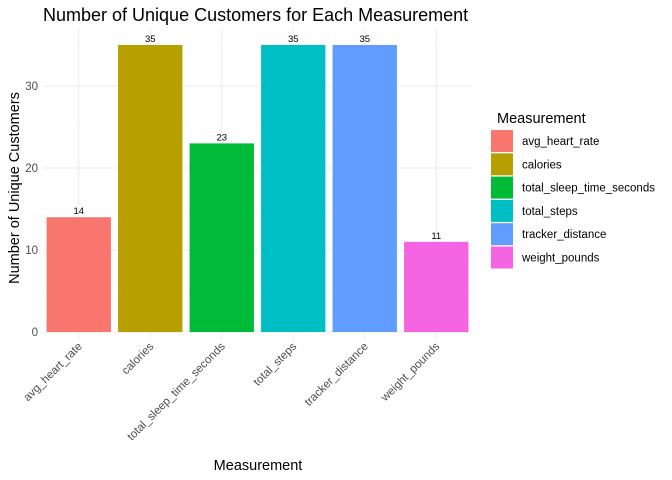 The image size is (672, 480). Describe the element at coordinates (541, 119) in the screenshot. I see `legend-title: Measurement` at that location.